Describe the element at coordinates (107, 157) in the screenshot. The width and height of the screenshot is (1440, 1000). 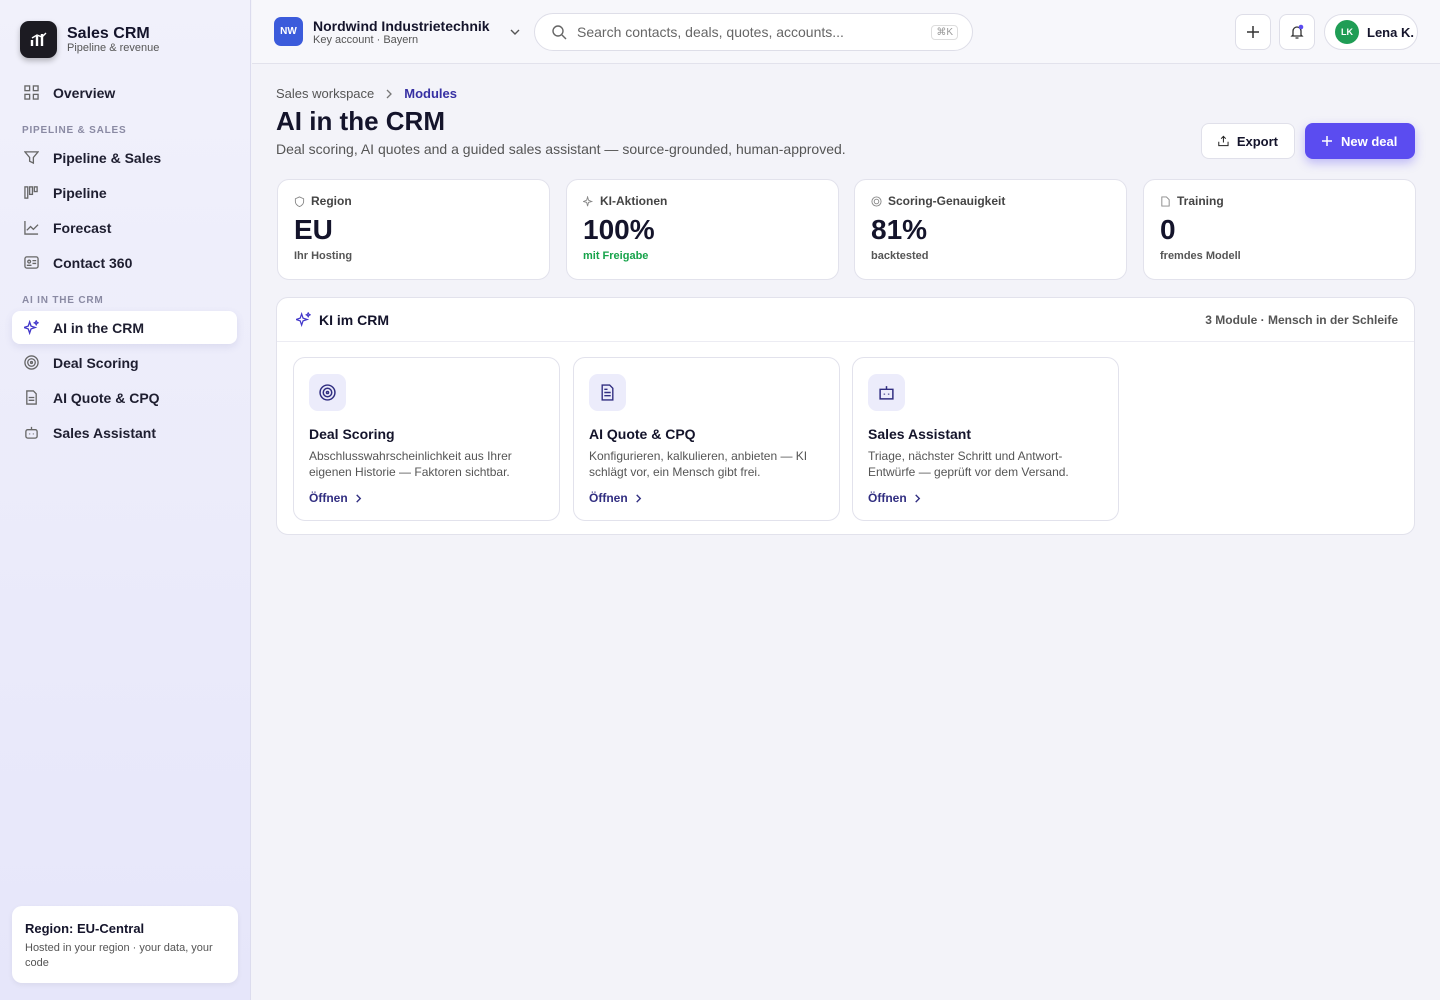
I see `nav-label: Pipeline & Sales` at that location.